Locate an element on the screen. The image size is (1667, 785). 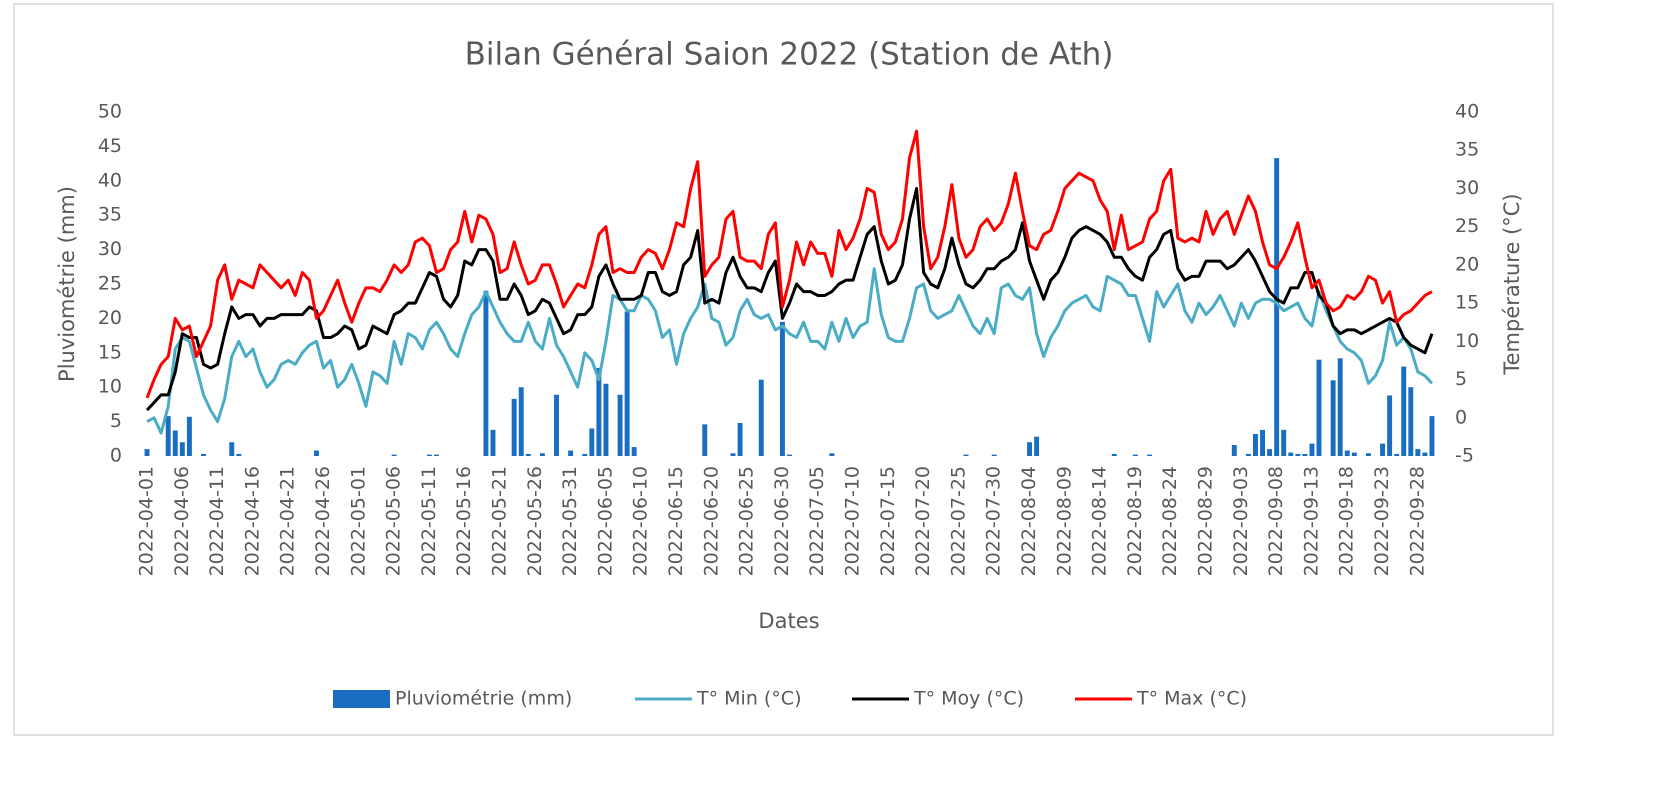
legend-swatch is located at coordinates (361, 699).